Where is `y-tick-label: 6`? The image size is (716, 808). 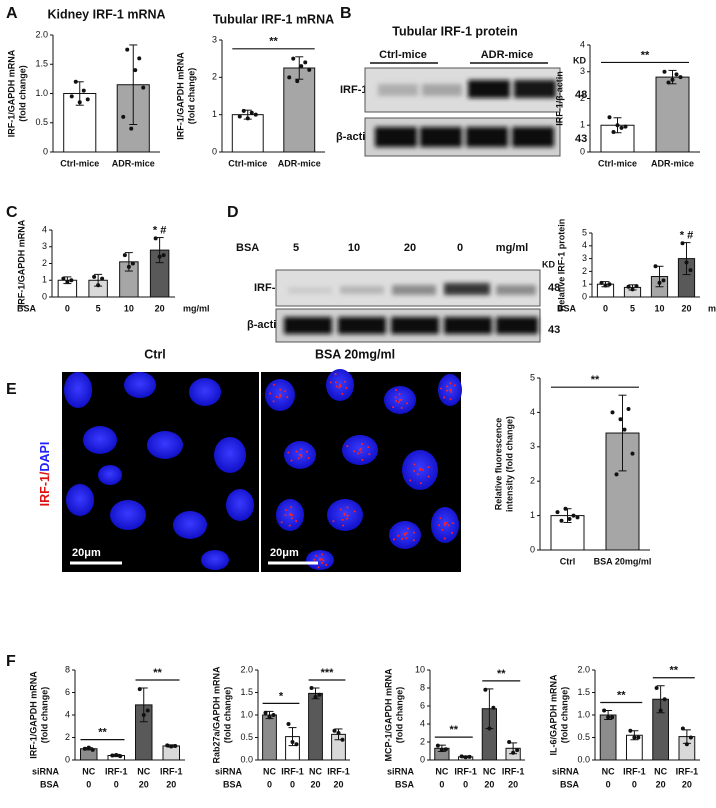 y-tick-label: 6 is located at coordinates (67, 692).